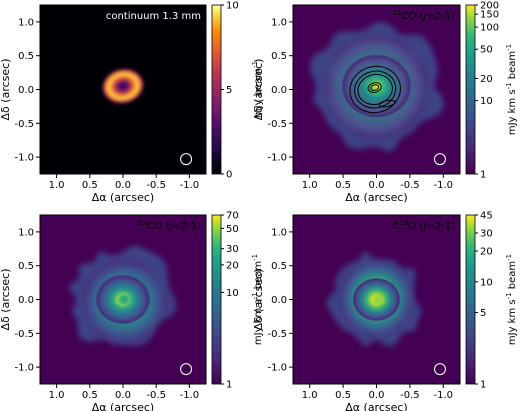  What do you see at coordinates (489, 6) in the screenshot?
I see `colorbar-tick-label: 200` at bounding box center [489, 6].